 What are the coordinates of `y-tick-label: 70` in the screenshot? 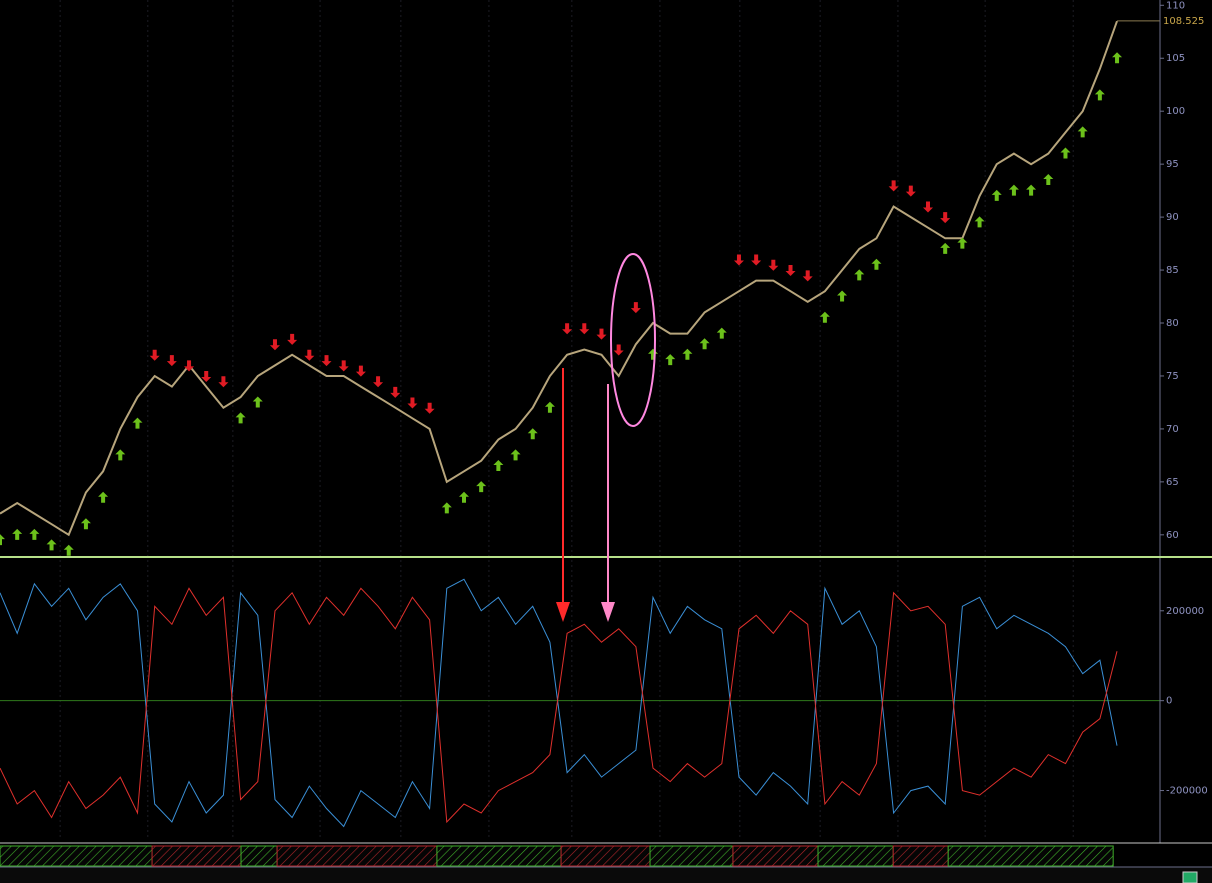 It's located at (1172, 429).